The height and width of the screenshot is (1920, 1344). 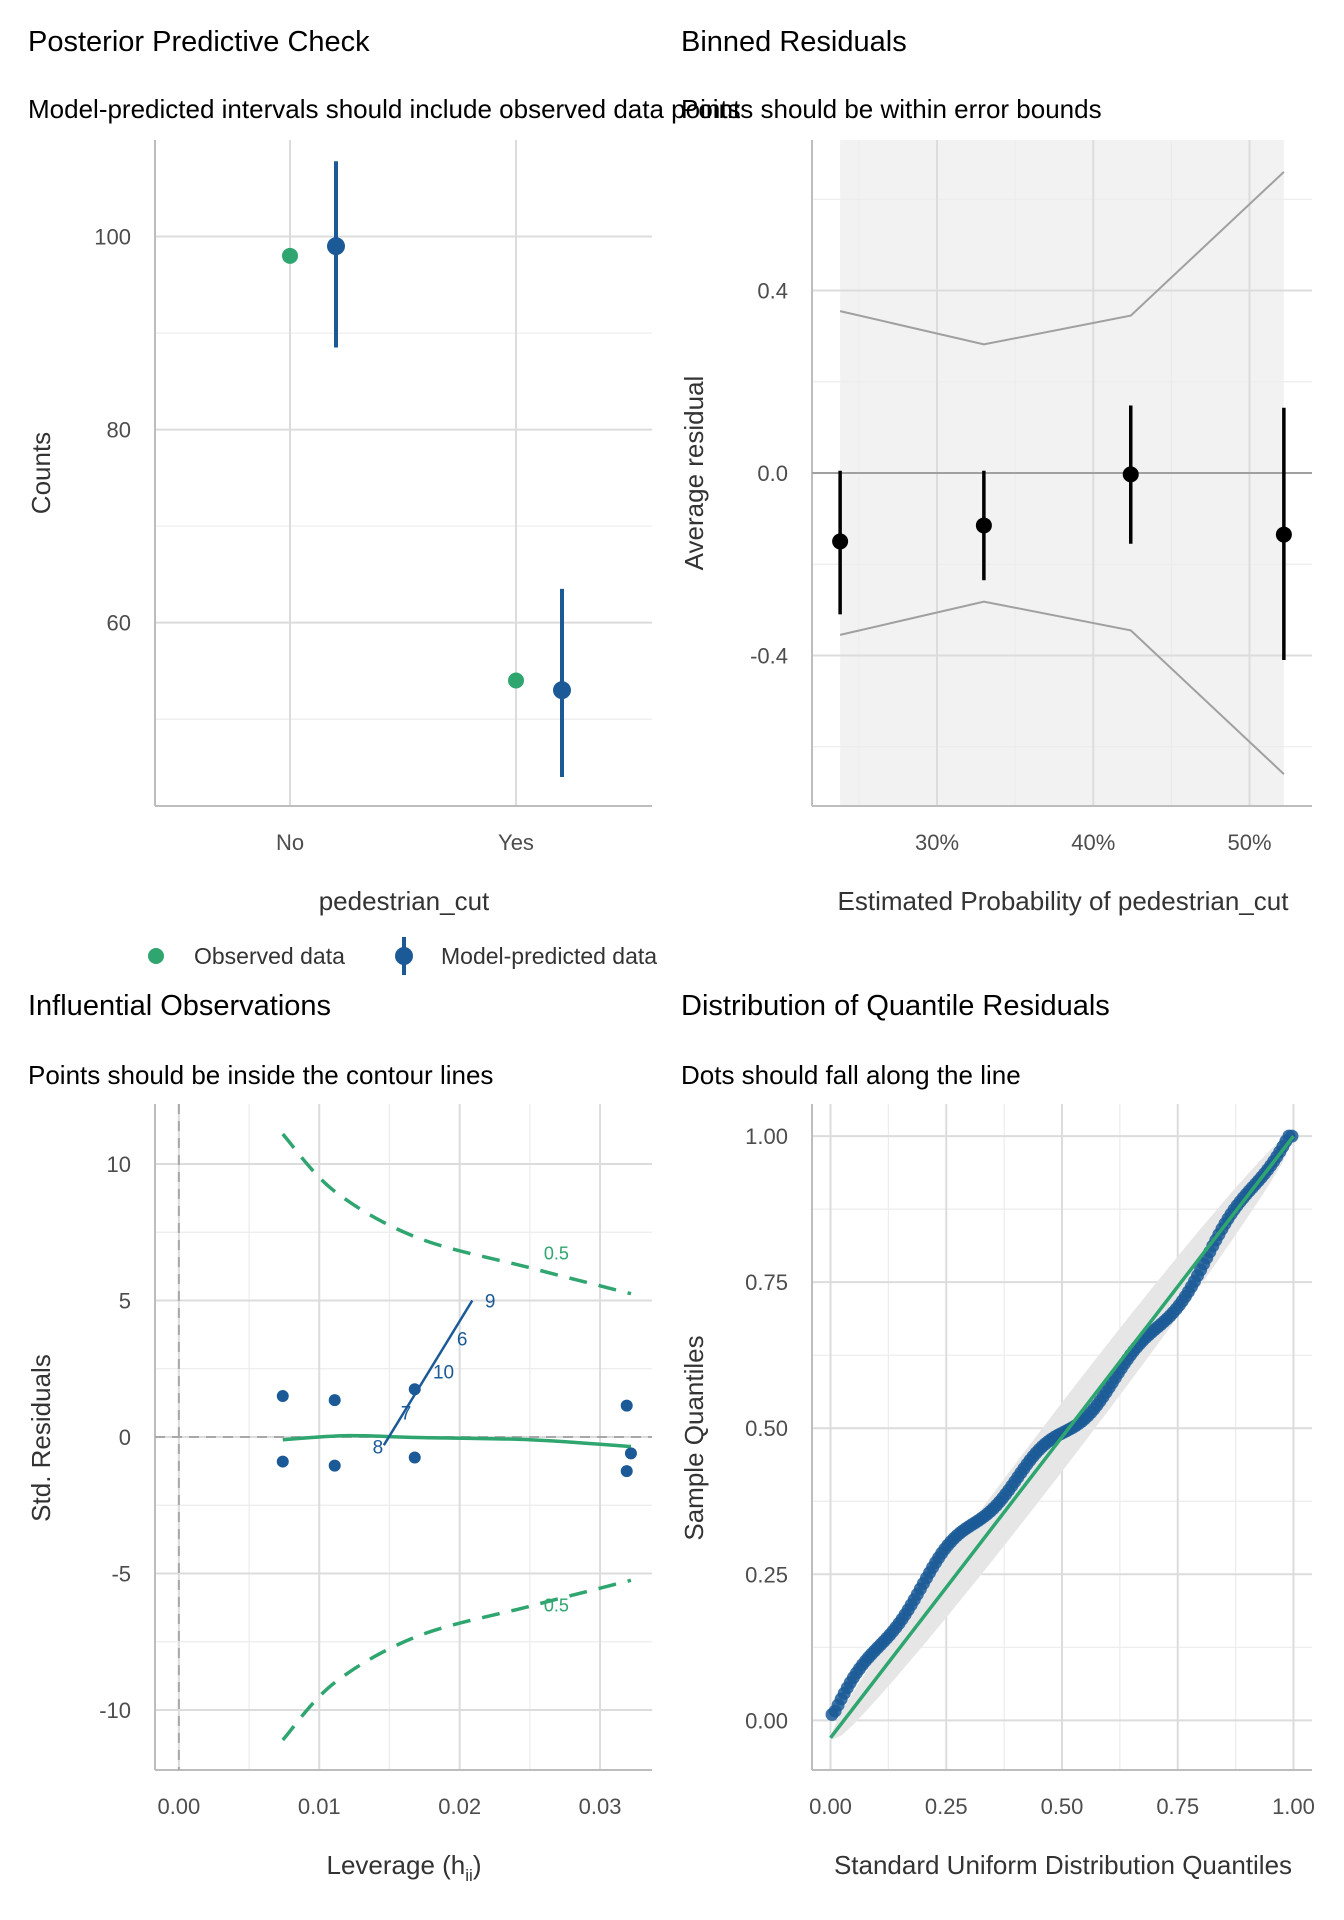 I want to click on influence-xtick-label: 0.02, so click(x=459, y=1806).